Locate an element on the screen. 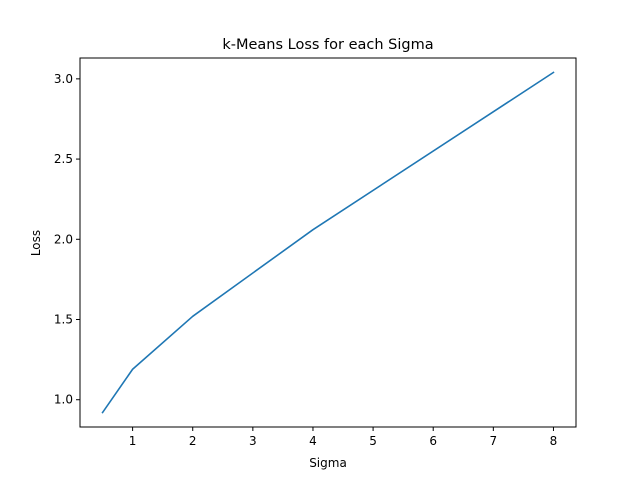  x-tick-label: 1 is located at coordinates (133, 441).